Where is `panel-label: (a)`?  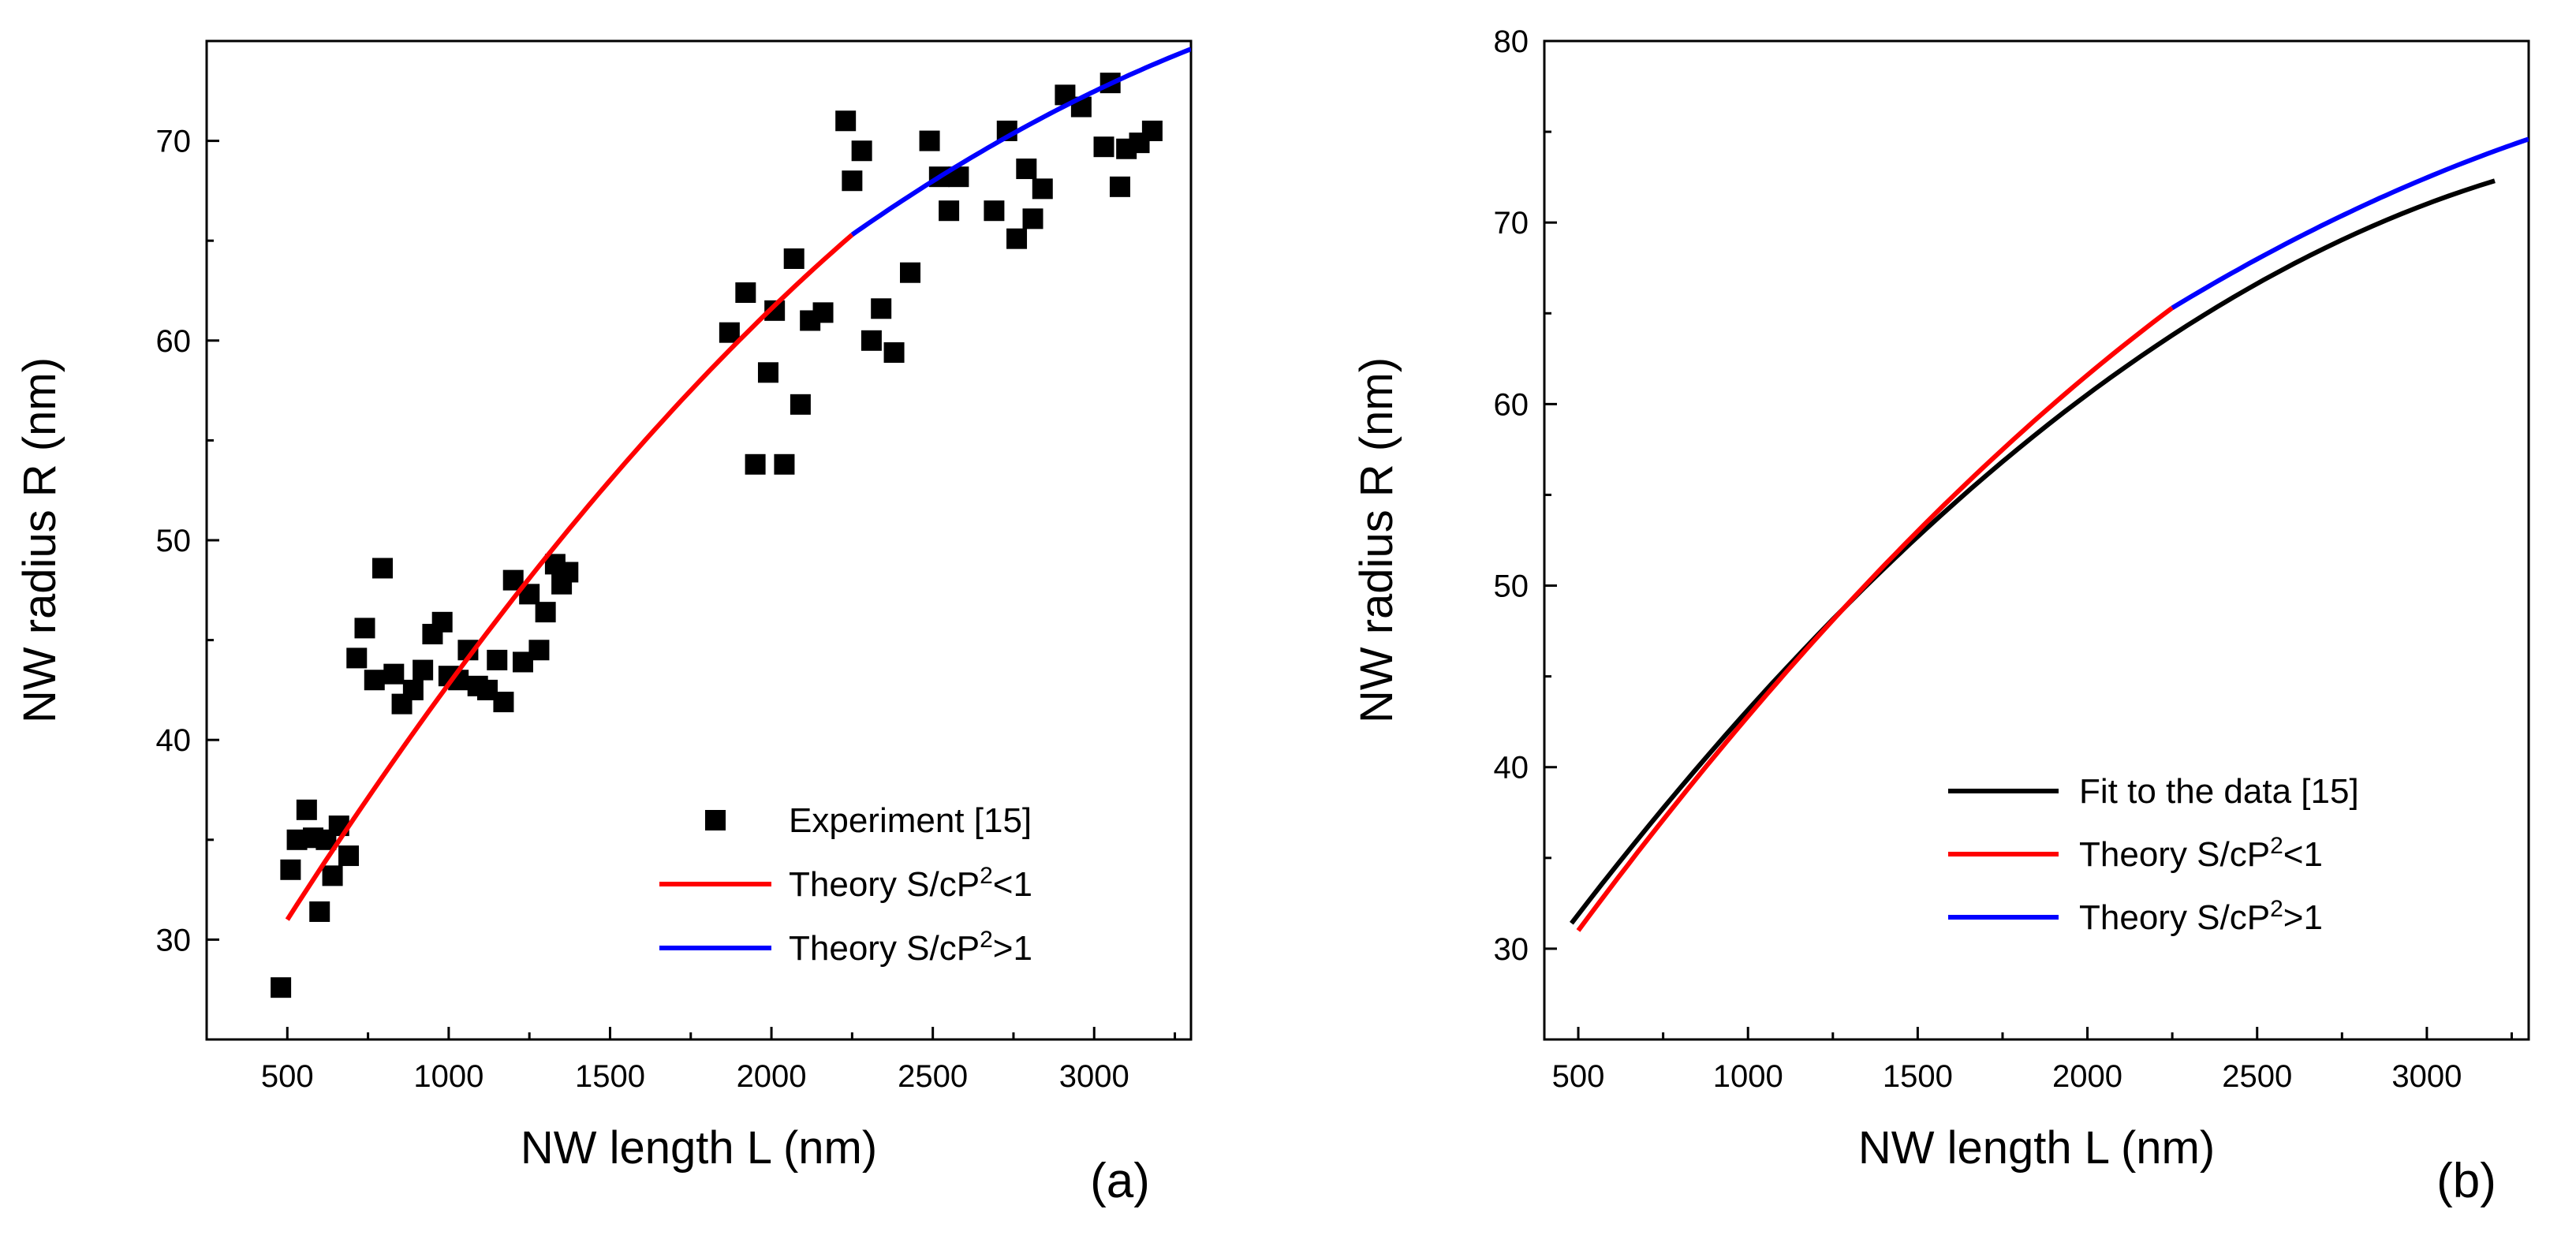
panel-label: (a) is located at coordinates (1120, 1181).